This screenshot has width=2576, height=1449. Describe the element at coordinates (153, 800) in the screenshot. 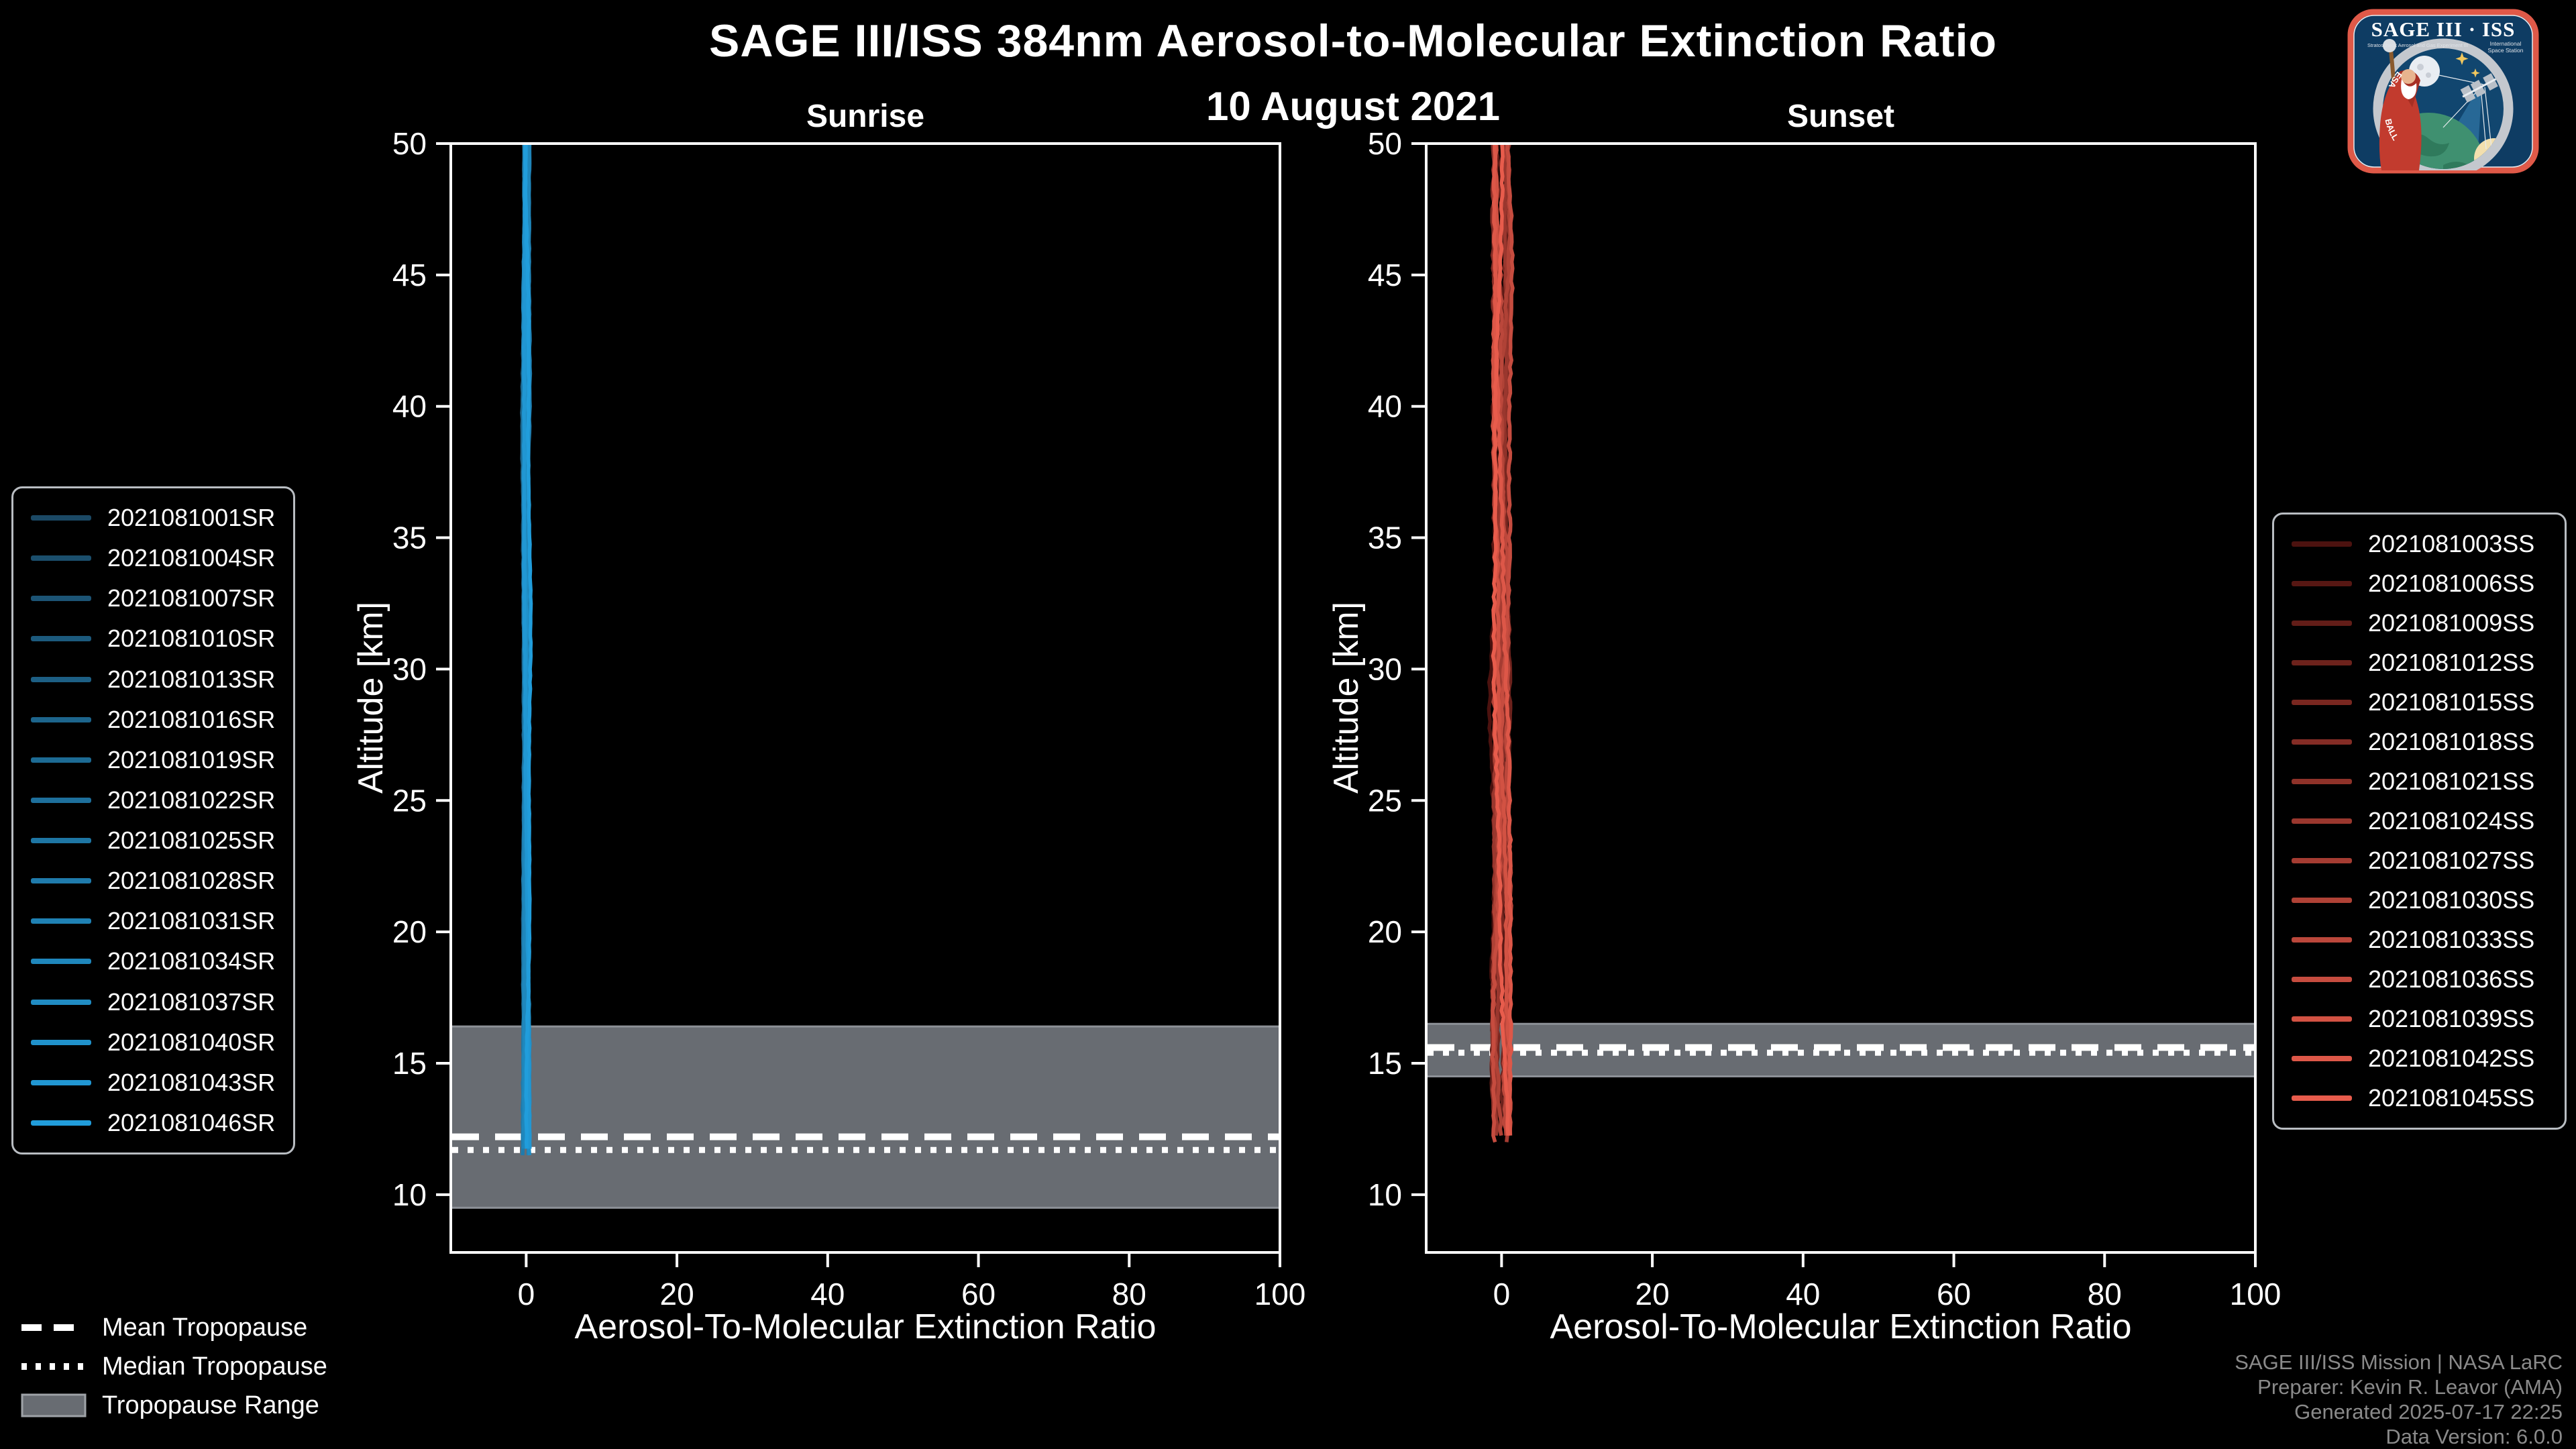

I see `legend-item: 2021081022SR` at that location.